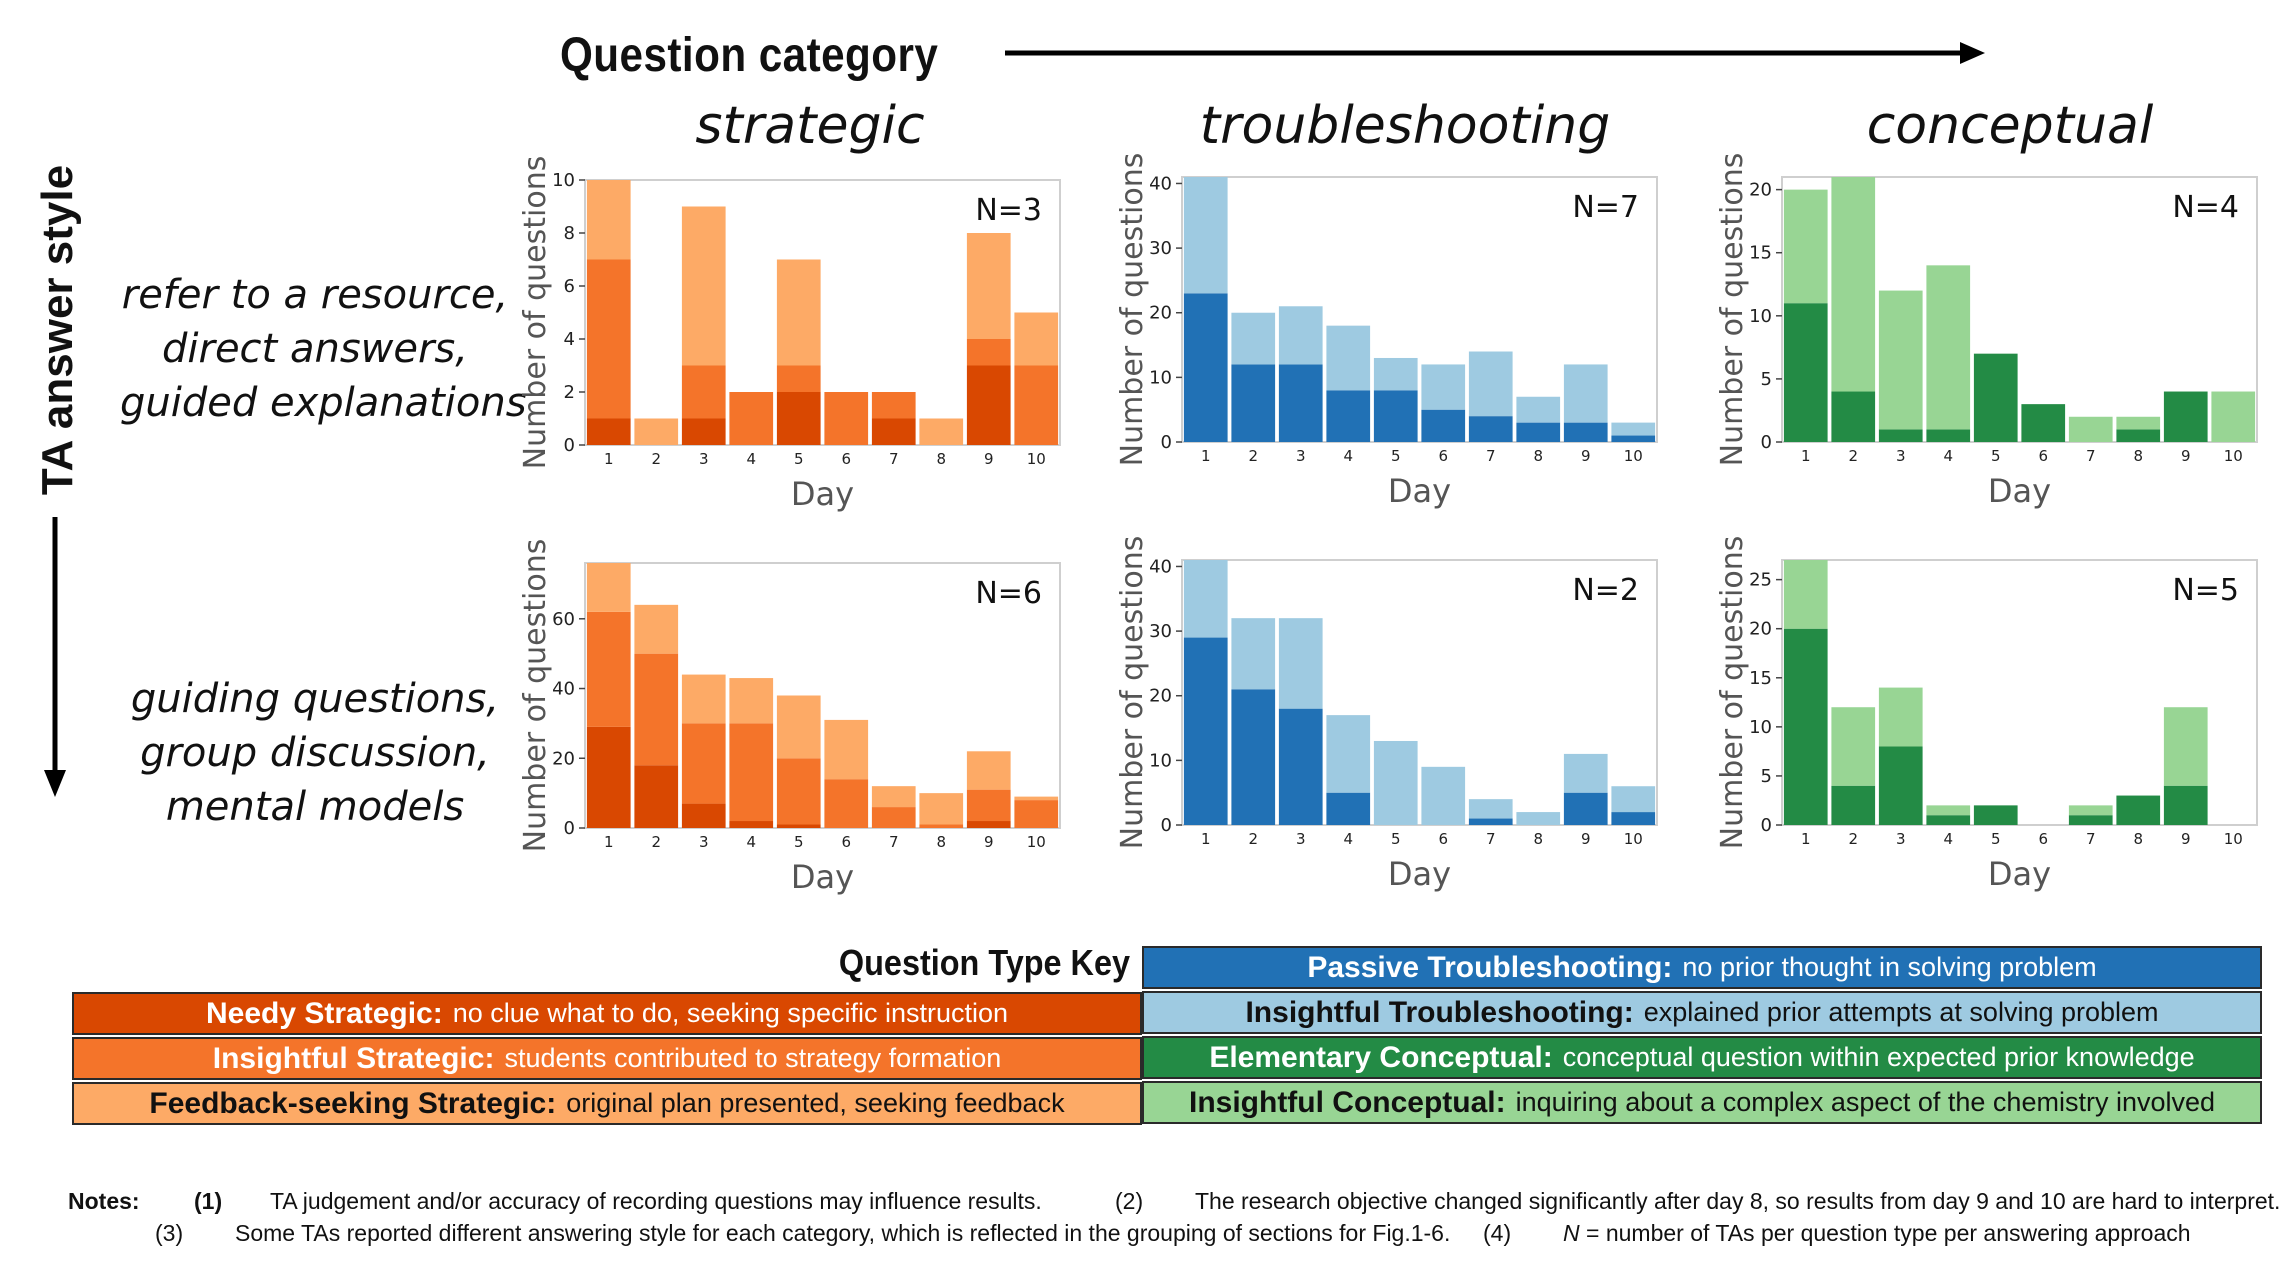  I want to click on key-description: no prior thought in solving problem, so click(1889, 967).